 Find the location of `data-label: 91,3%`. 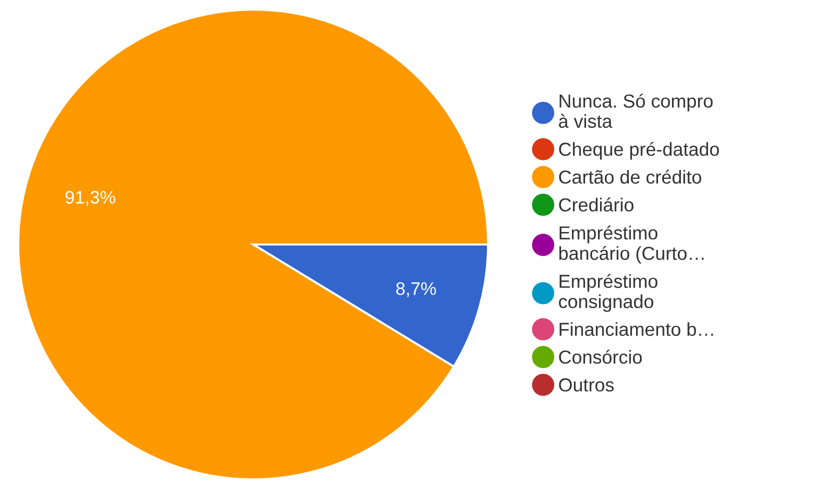

data-label: 91,3% is located at coordinates (91, 198).